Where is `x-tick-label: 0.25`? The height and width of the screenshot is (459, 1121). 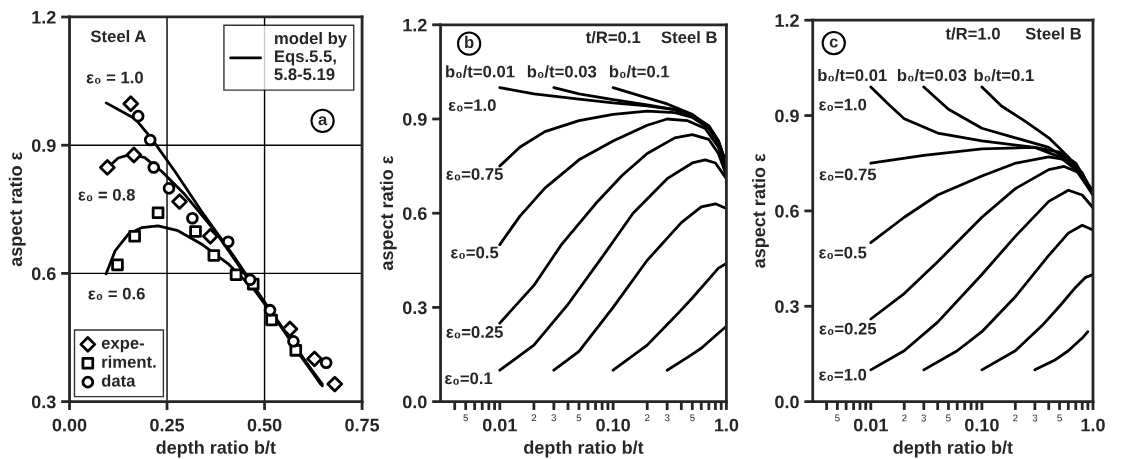
x-tick-label: 0.25 is located at coordinates (167, 425).